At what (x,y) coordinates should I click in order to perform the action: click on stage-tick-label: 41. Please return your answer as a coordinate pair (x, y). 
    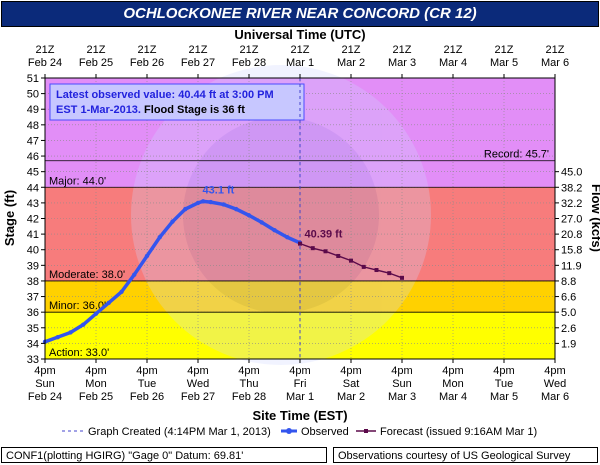
    Looking at the image, I should click on (33, 235).